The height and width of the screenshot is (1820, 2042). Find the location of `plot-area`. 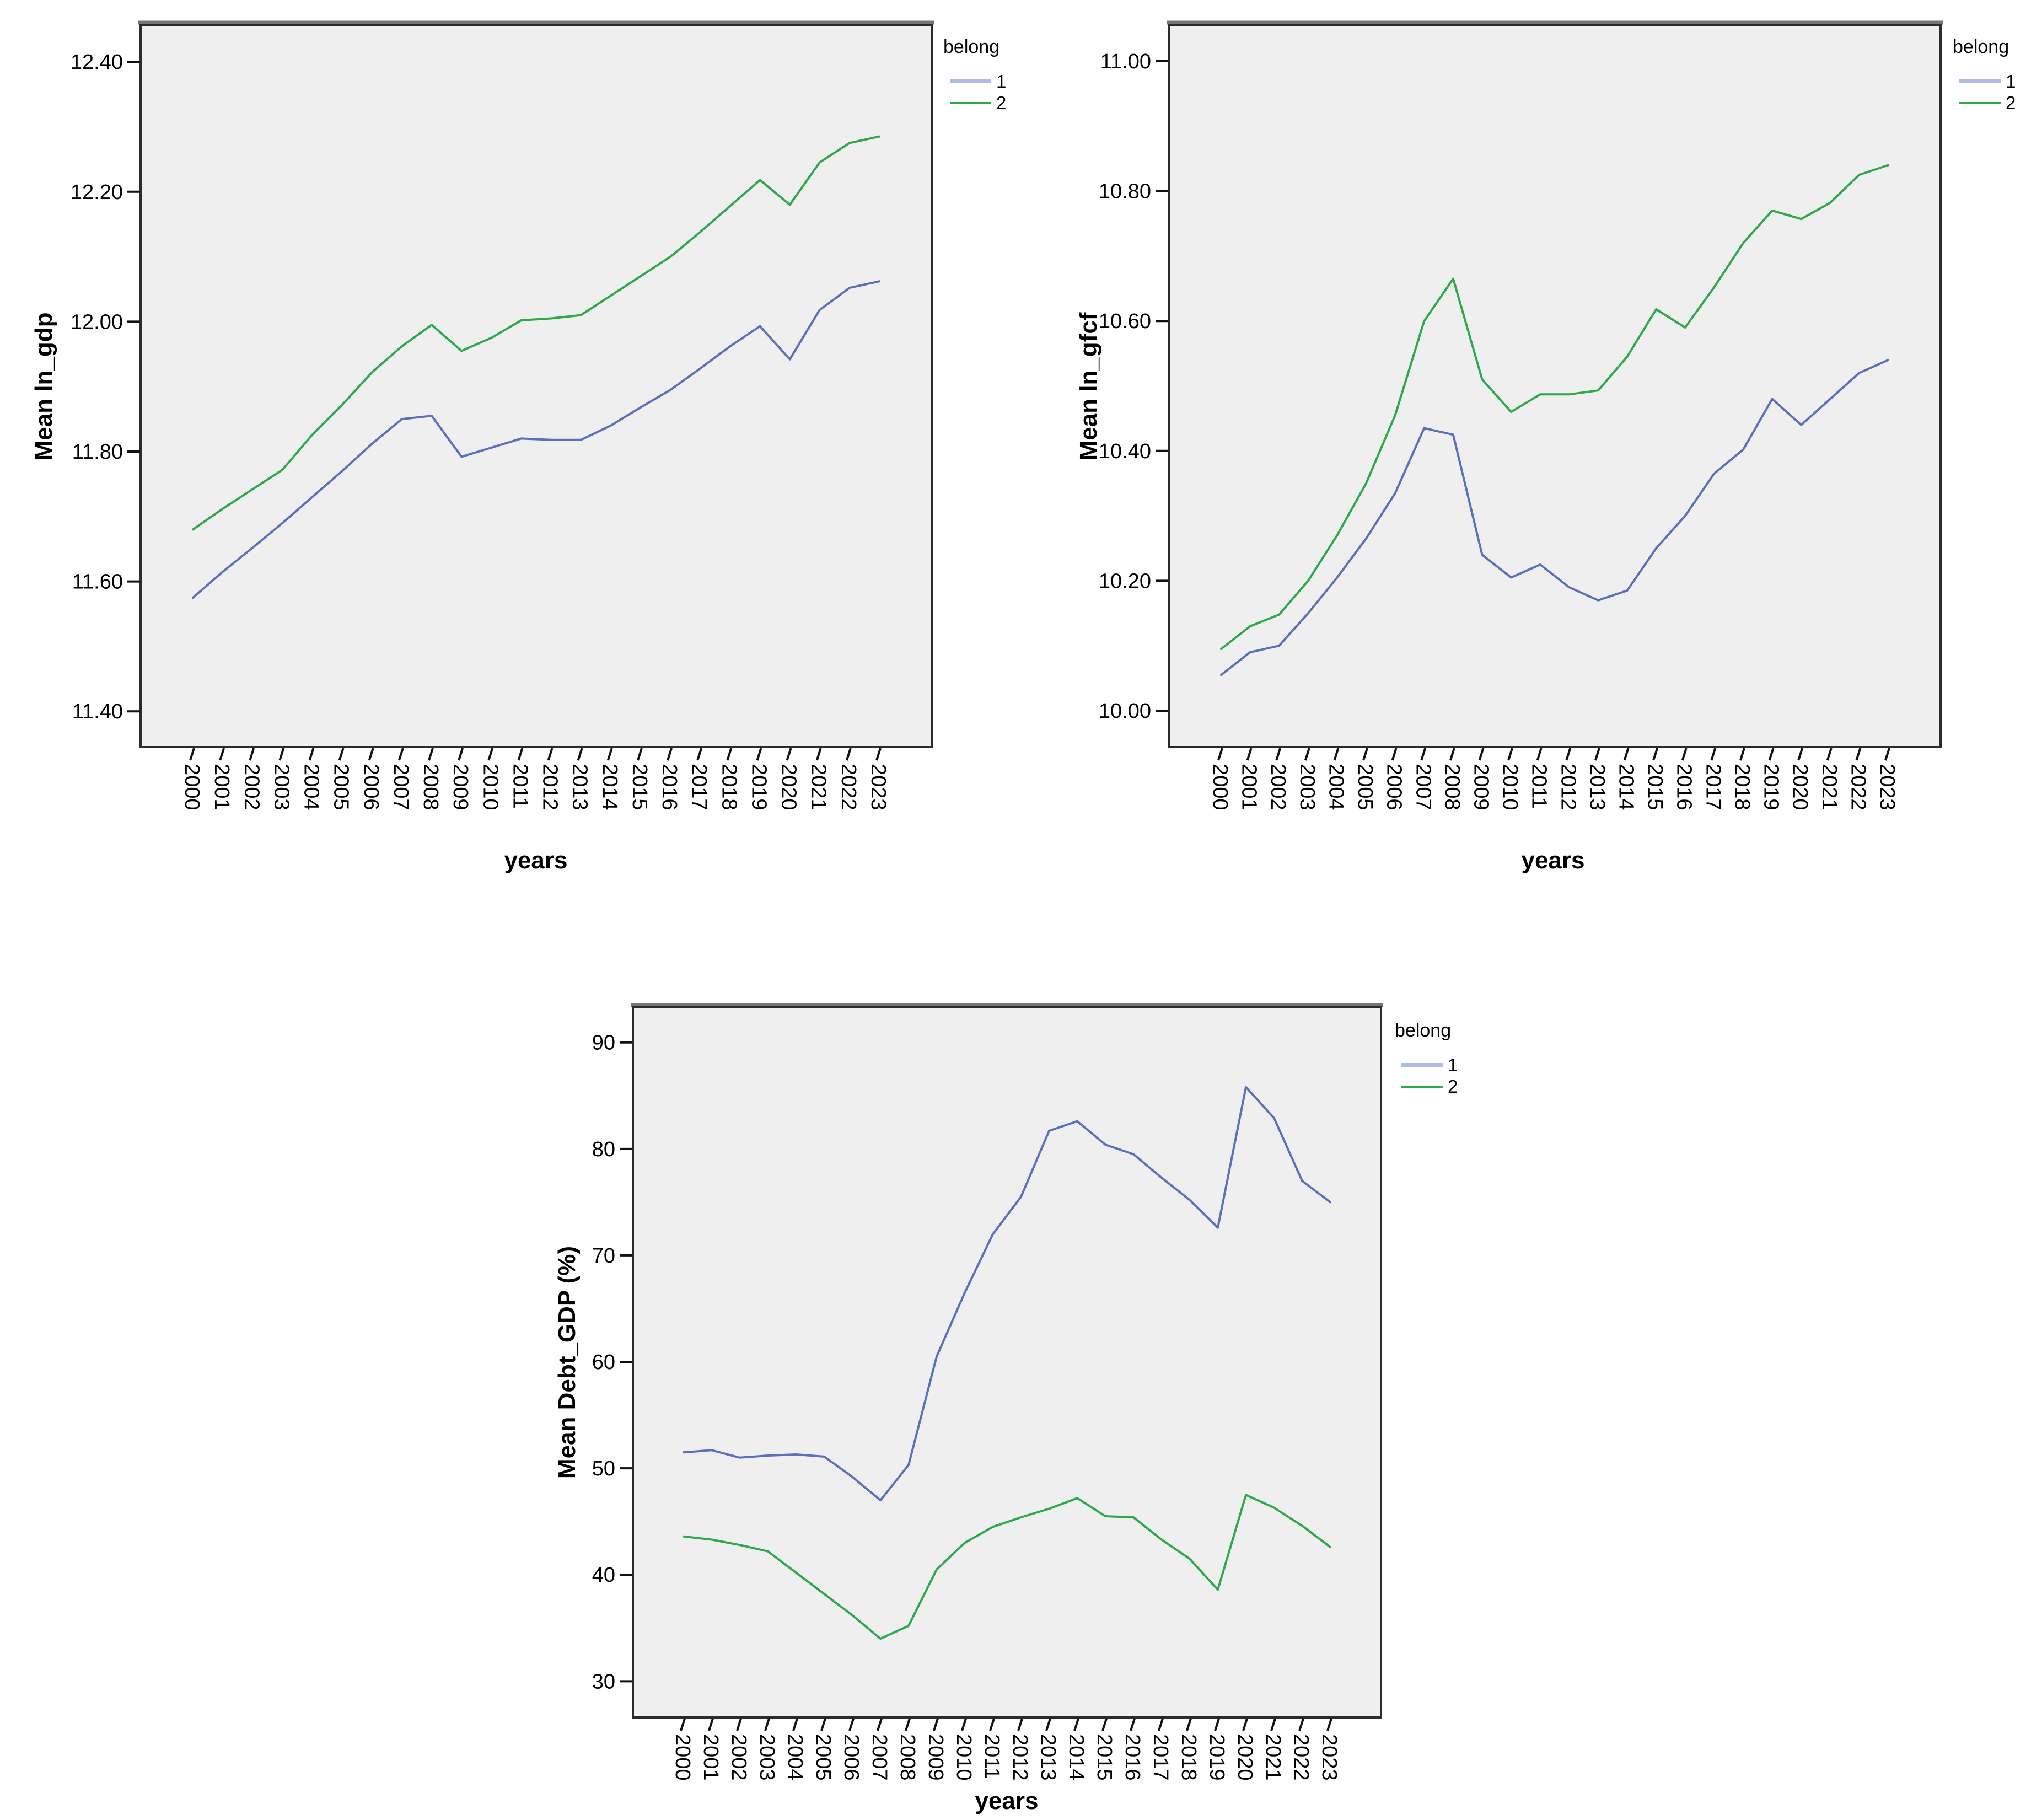

plot-area is located at coordinates (1007, 1362).